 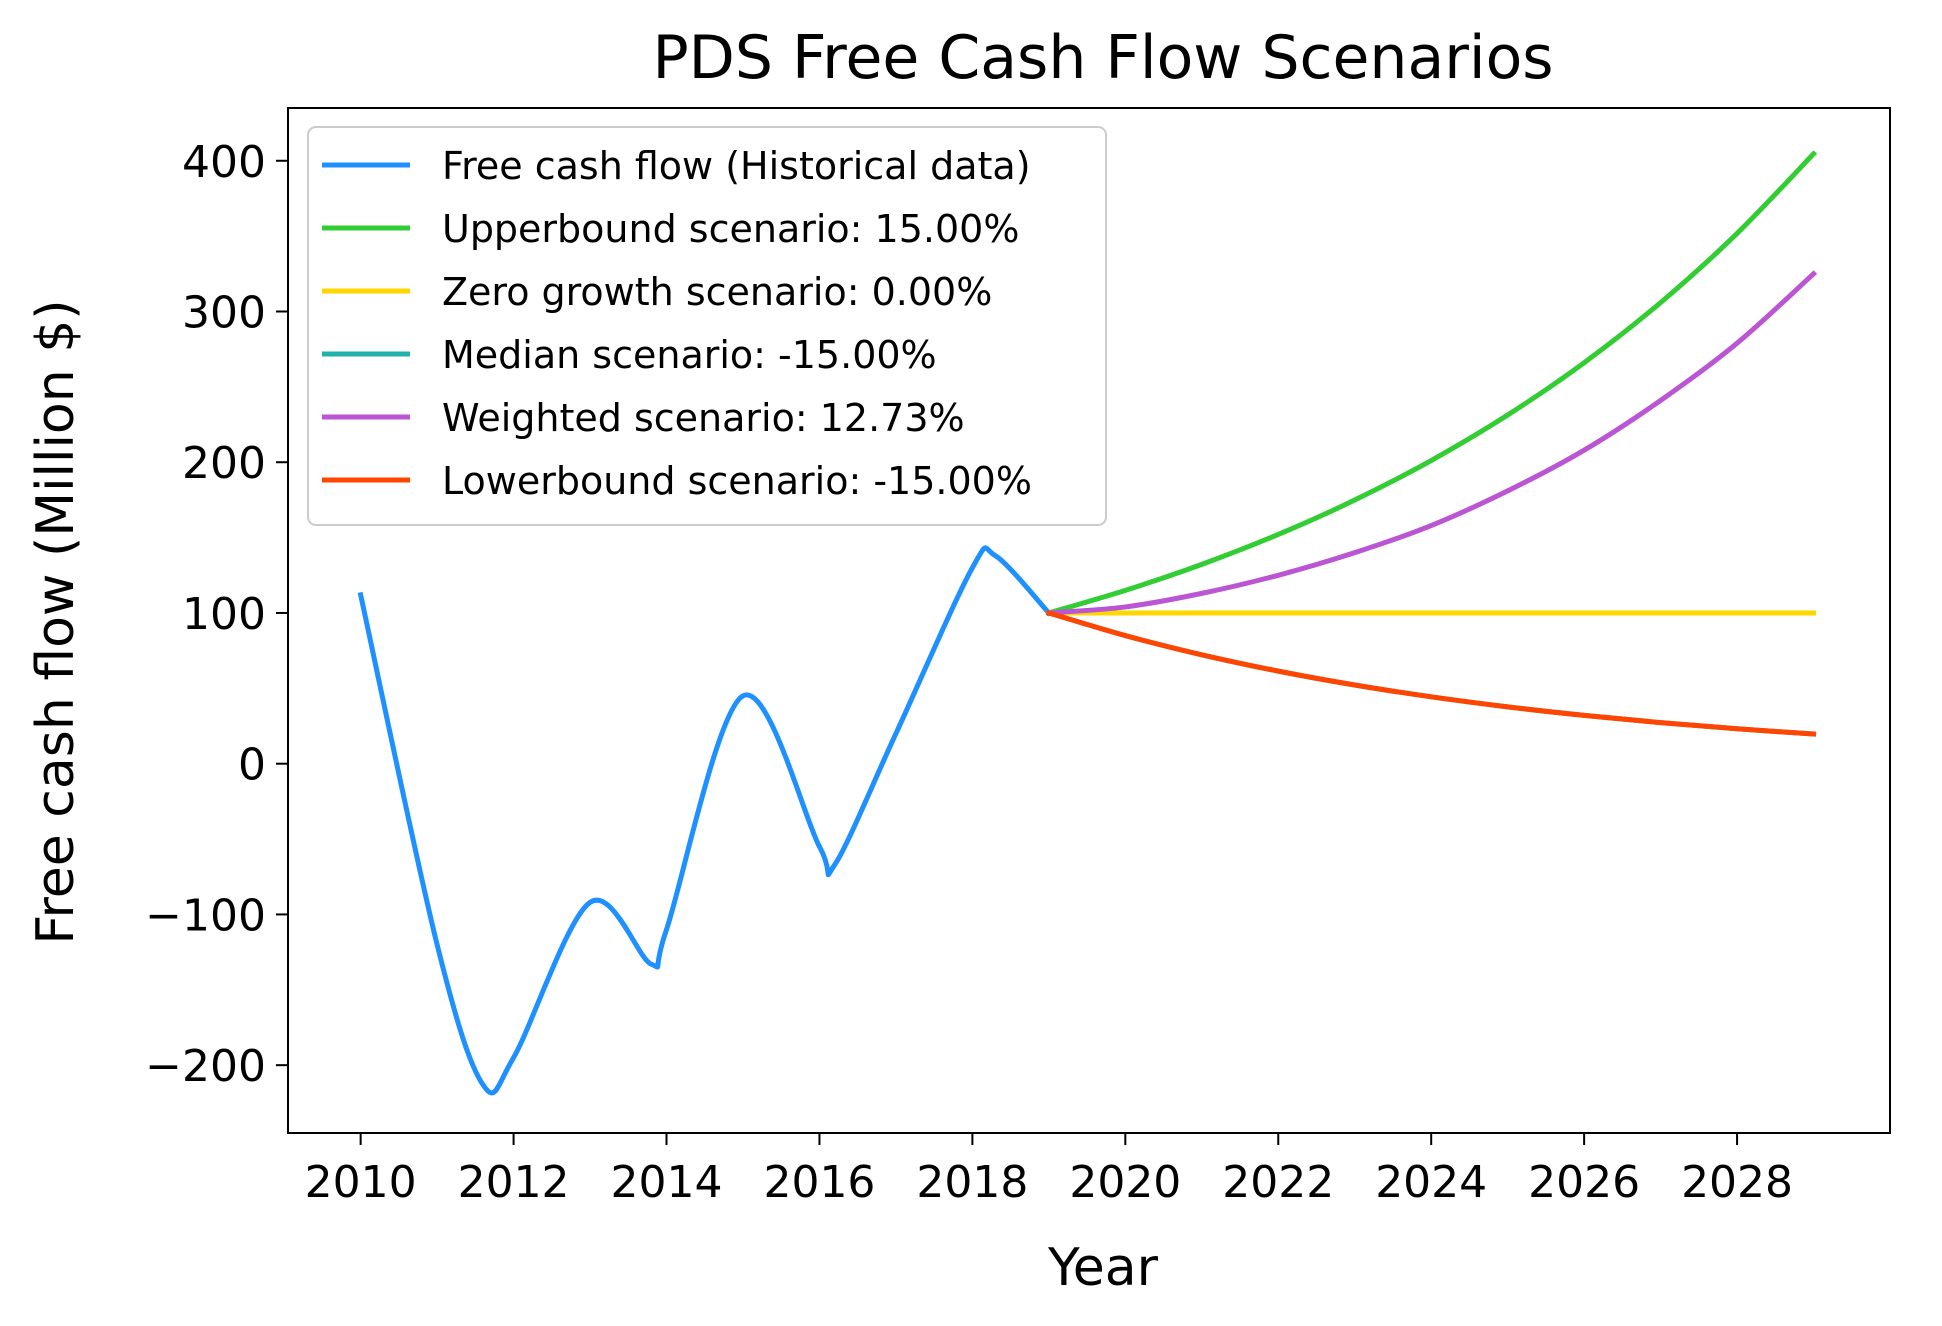 I want to click on x-tick-label: 2012, so click(x=514, y=1182).